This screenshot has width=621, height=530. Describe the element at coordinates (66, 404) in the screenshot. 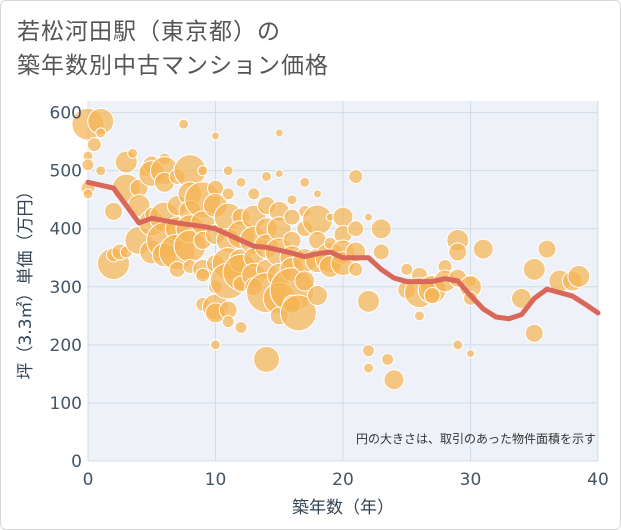

I see `y-tick-label: 100` at that location.